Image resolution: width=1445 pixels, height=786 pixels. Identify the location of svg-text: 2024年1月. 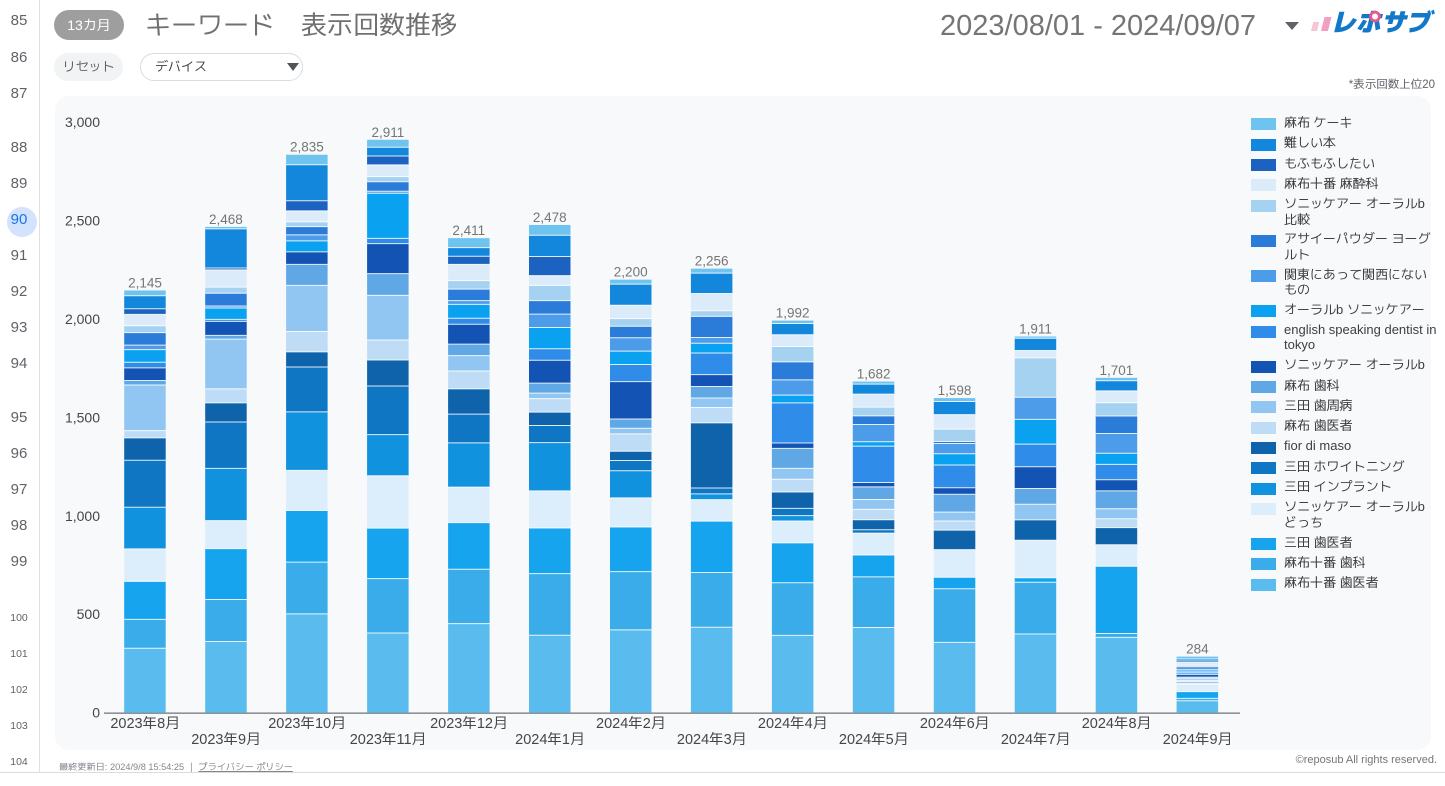
(549, 740).